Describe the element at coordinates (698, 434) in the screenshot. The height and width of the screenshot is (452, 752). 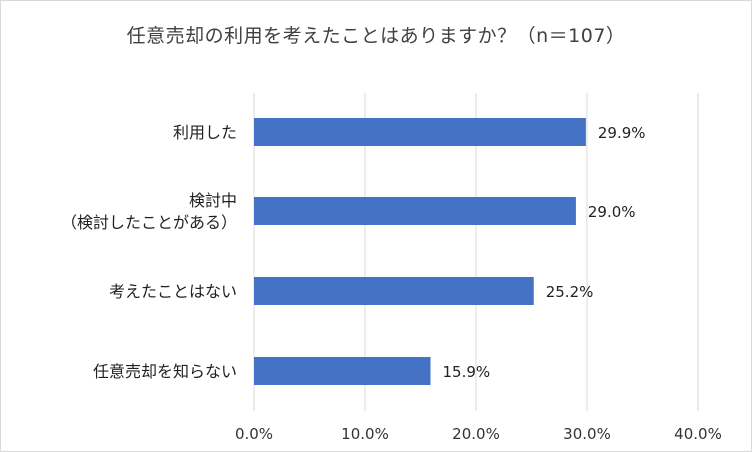
I see `x-tick-label: 40.0%` at that location.